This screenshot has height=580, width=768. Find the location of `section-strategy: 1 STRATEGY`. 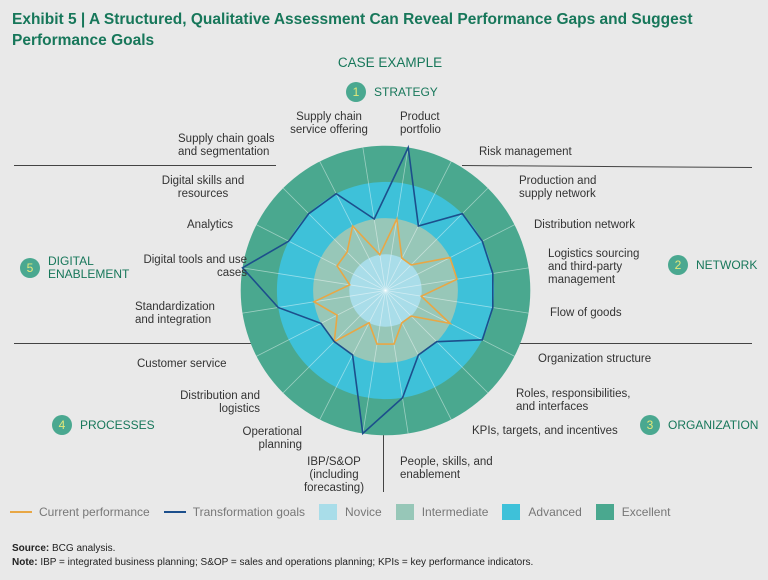

section-strategy: 1 STRATEGY is located at coordinates (392, 92).